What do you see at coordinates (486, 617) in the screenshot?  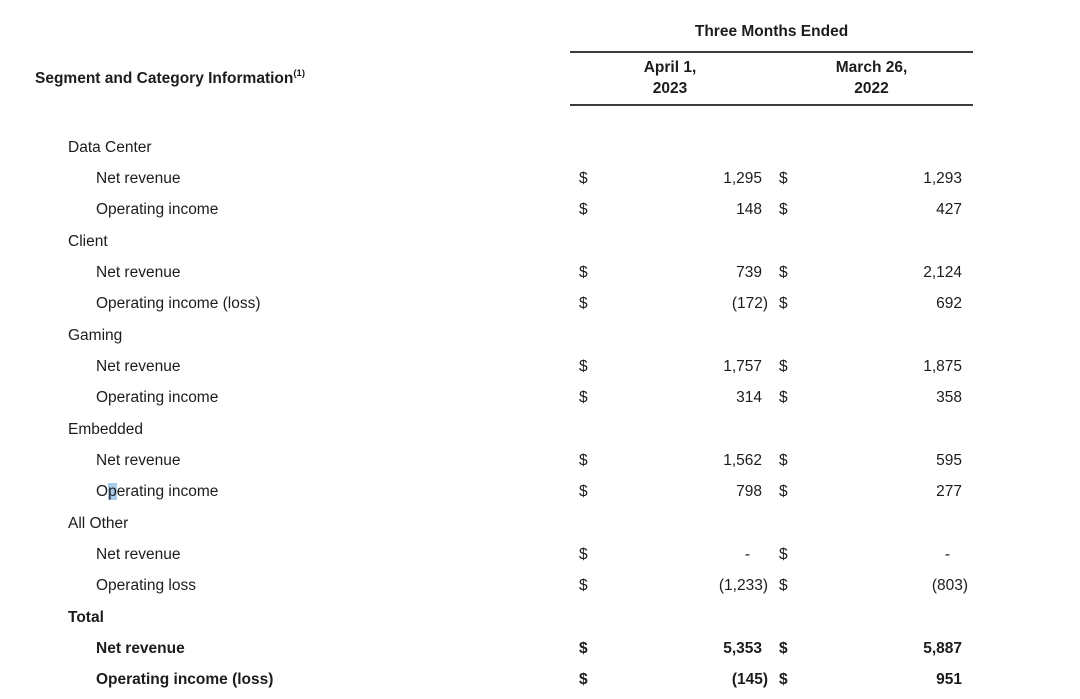 I see `section-row: Total` at bounding box center [486, 617].